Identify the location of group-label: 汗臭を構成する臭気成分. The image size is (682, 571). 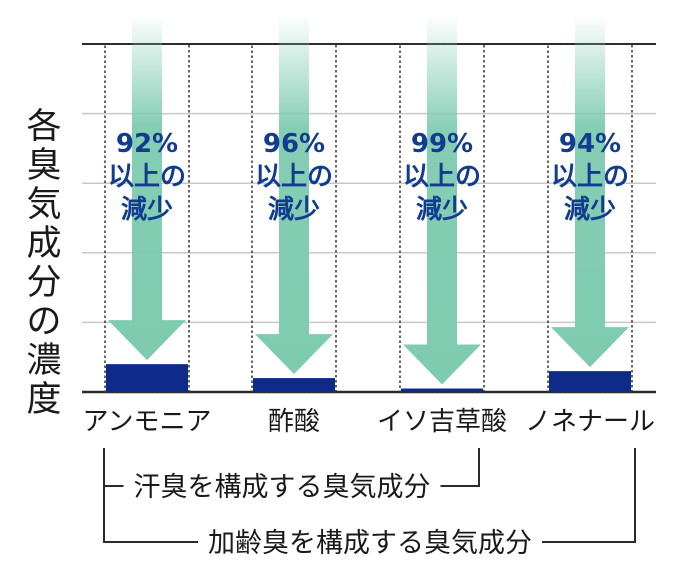
(282, 487).